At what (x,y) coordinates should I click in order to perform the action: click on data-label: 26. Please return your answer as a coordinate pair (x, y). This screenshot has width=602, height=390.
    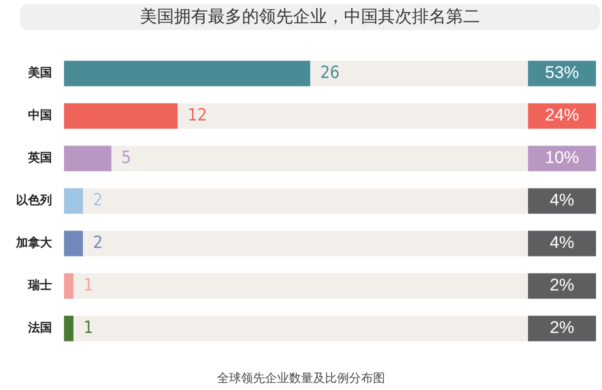
    Looking at the image, I should click on (330, 72).